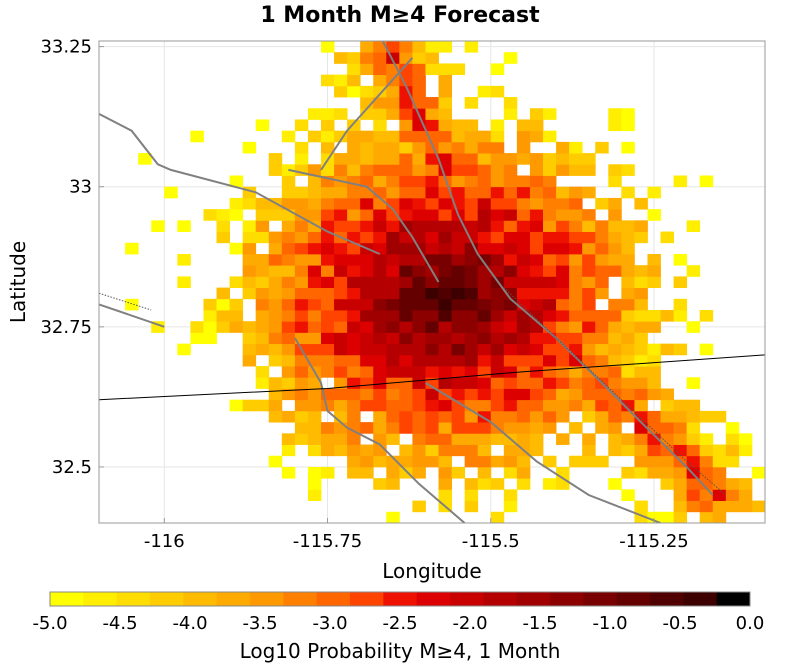  What do you see at coordinates (491, 541) in the screenshot?
I see `x-tick-label: -115.5` at bounding box center [491, 541].